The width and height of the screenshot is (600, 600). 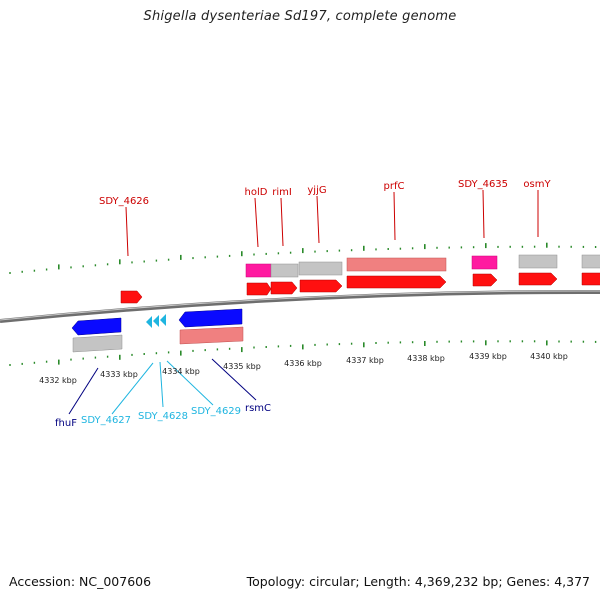 What do you see at coordinates (258, 270) in the screenshot?
I see `feature-holD-trna` at bounding box center [258, 270].